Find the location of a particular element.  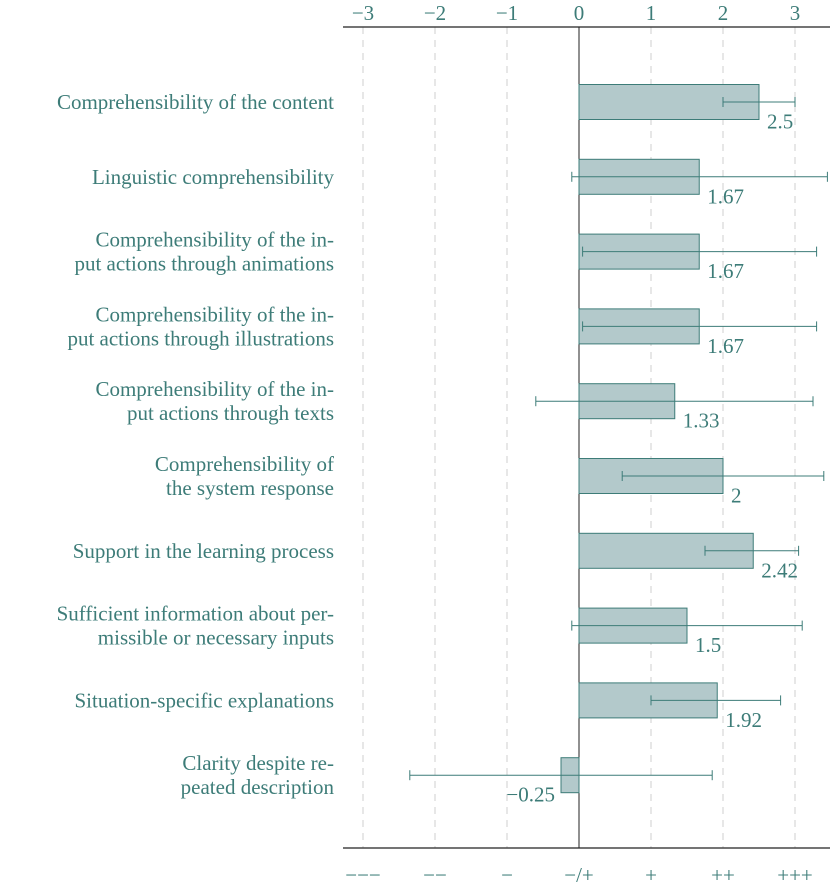

category-label: Situation-specific explanations is located at coordinates (204, 700).